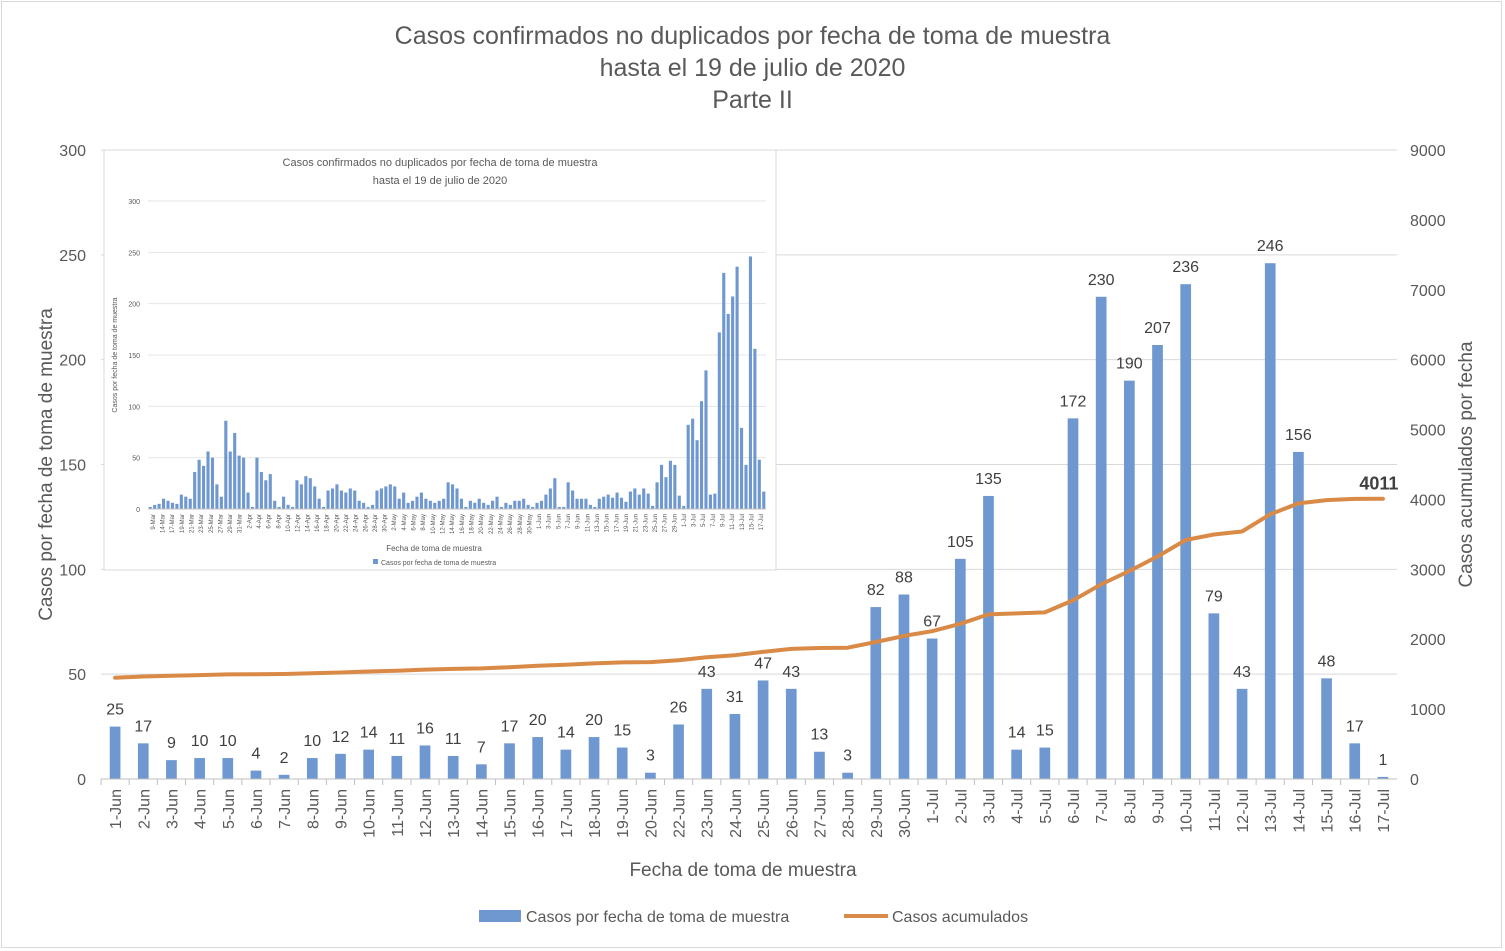  What do you see at coordinates (1428, 710) in the screenshot?
I see `y2-tick-label: 1000` at bounding box center [1428, 710].